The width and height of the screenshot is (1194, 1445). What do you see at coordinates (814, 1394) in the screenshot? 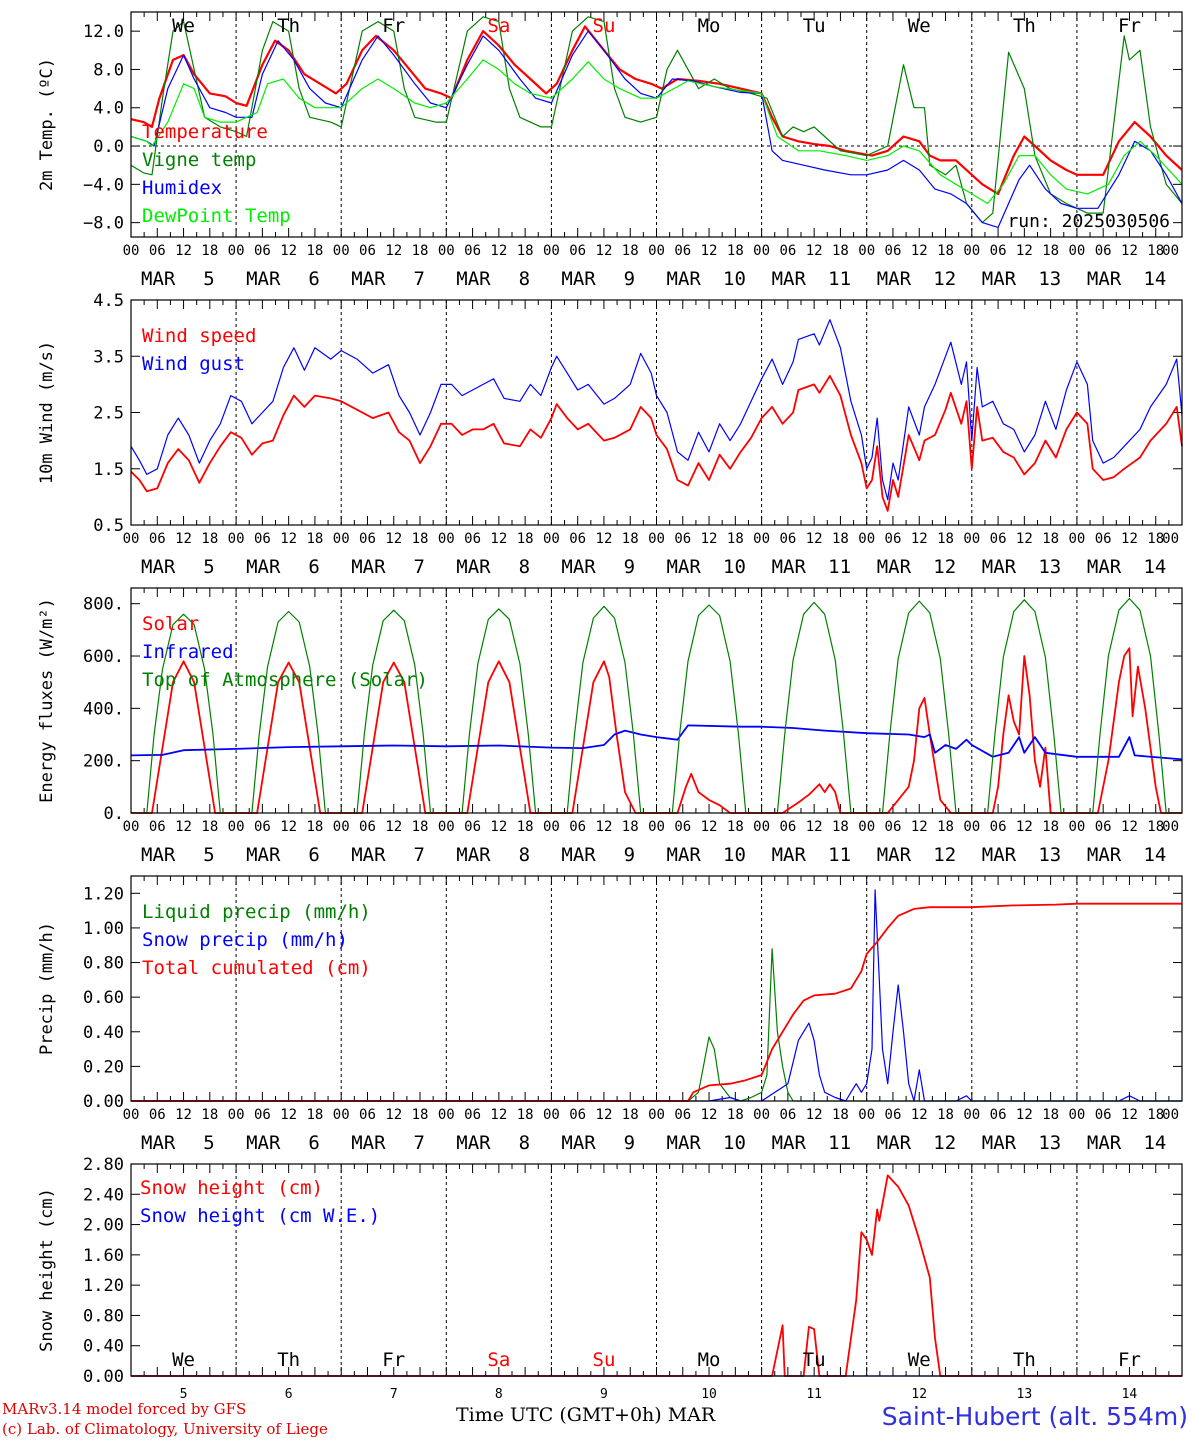
I see `day-number: 11` at bounding box center [814, 1394].